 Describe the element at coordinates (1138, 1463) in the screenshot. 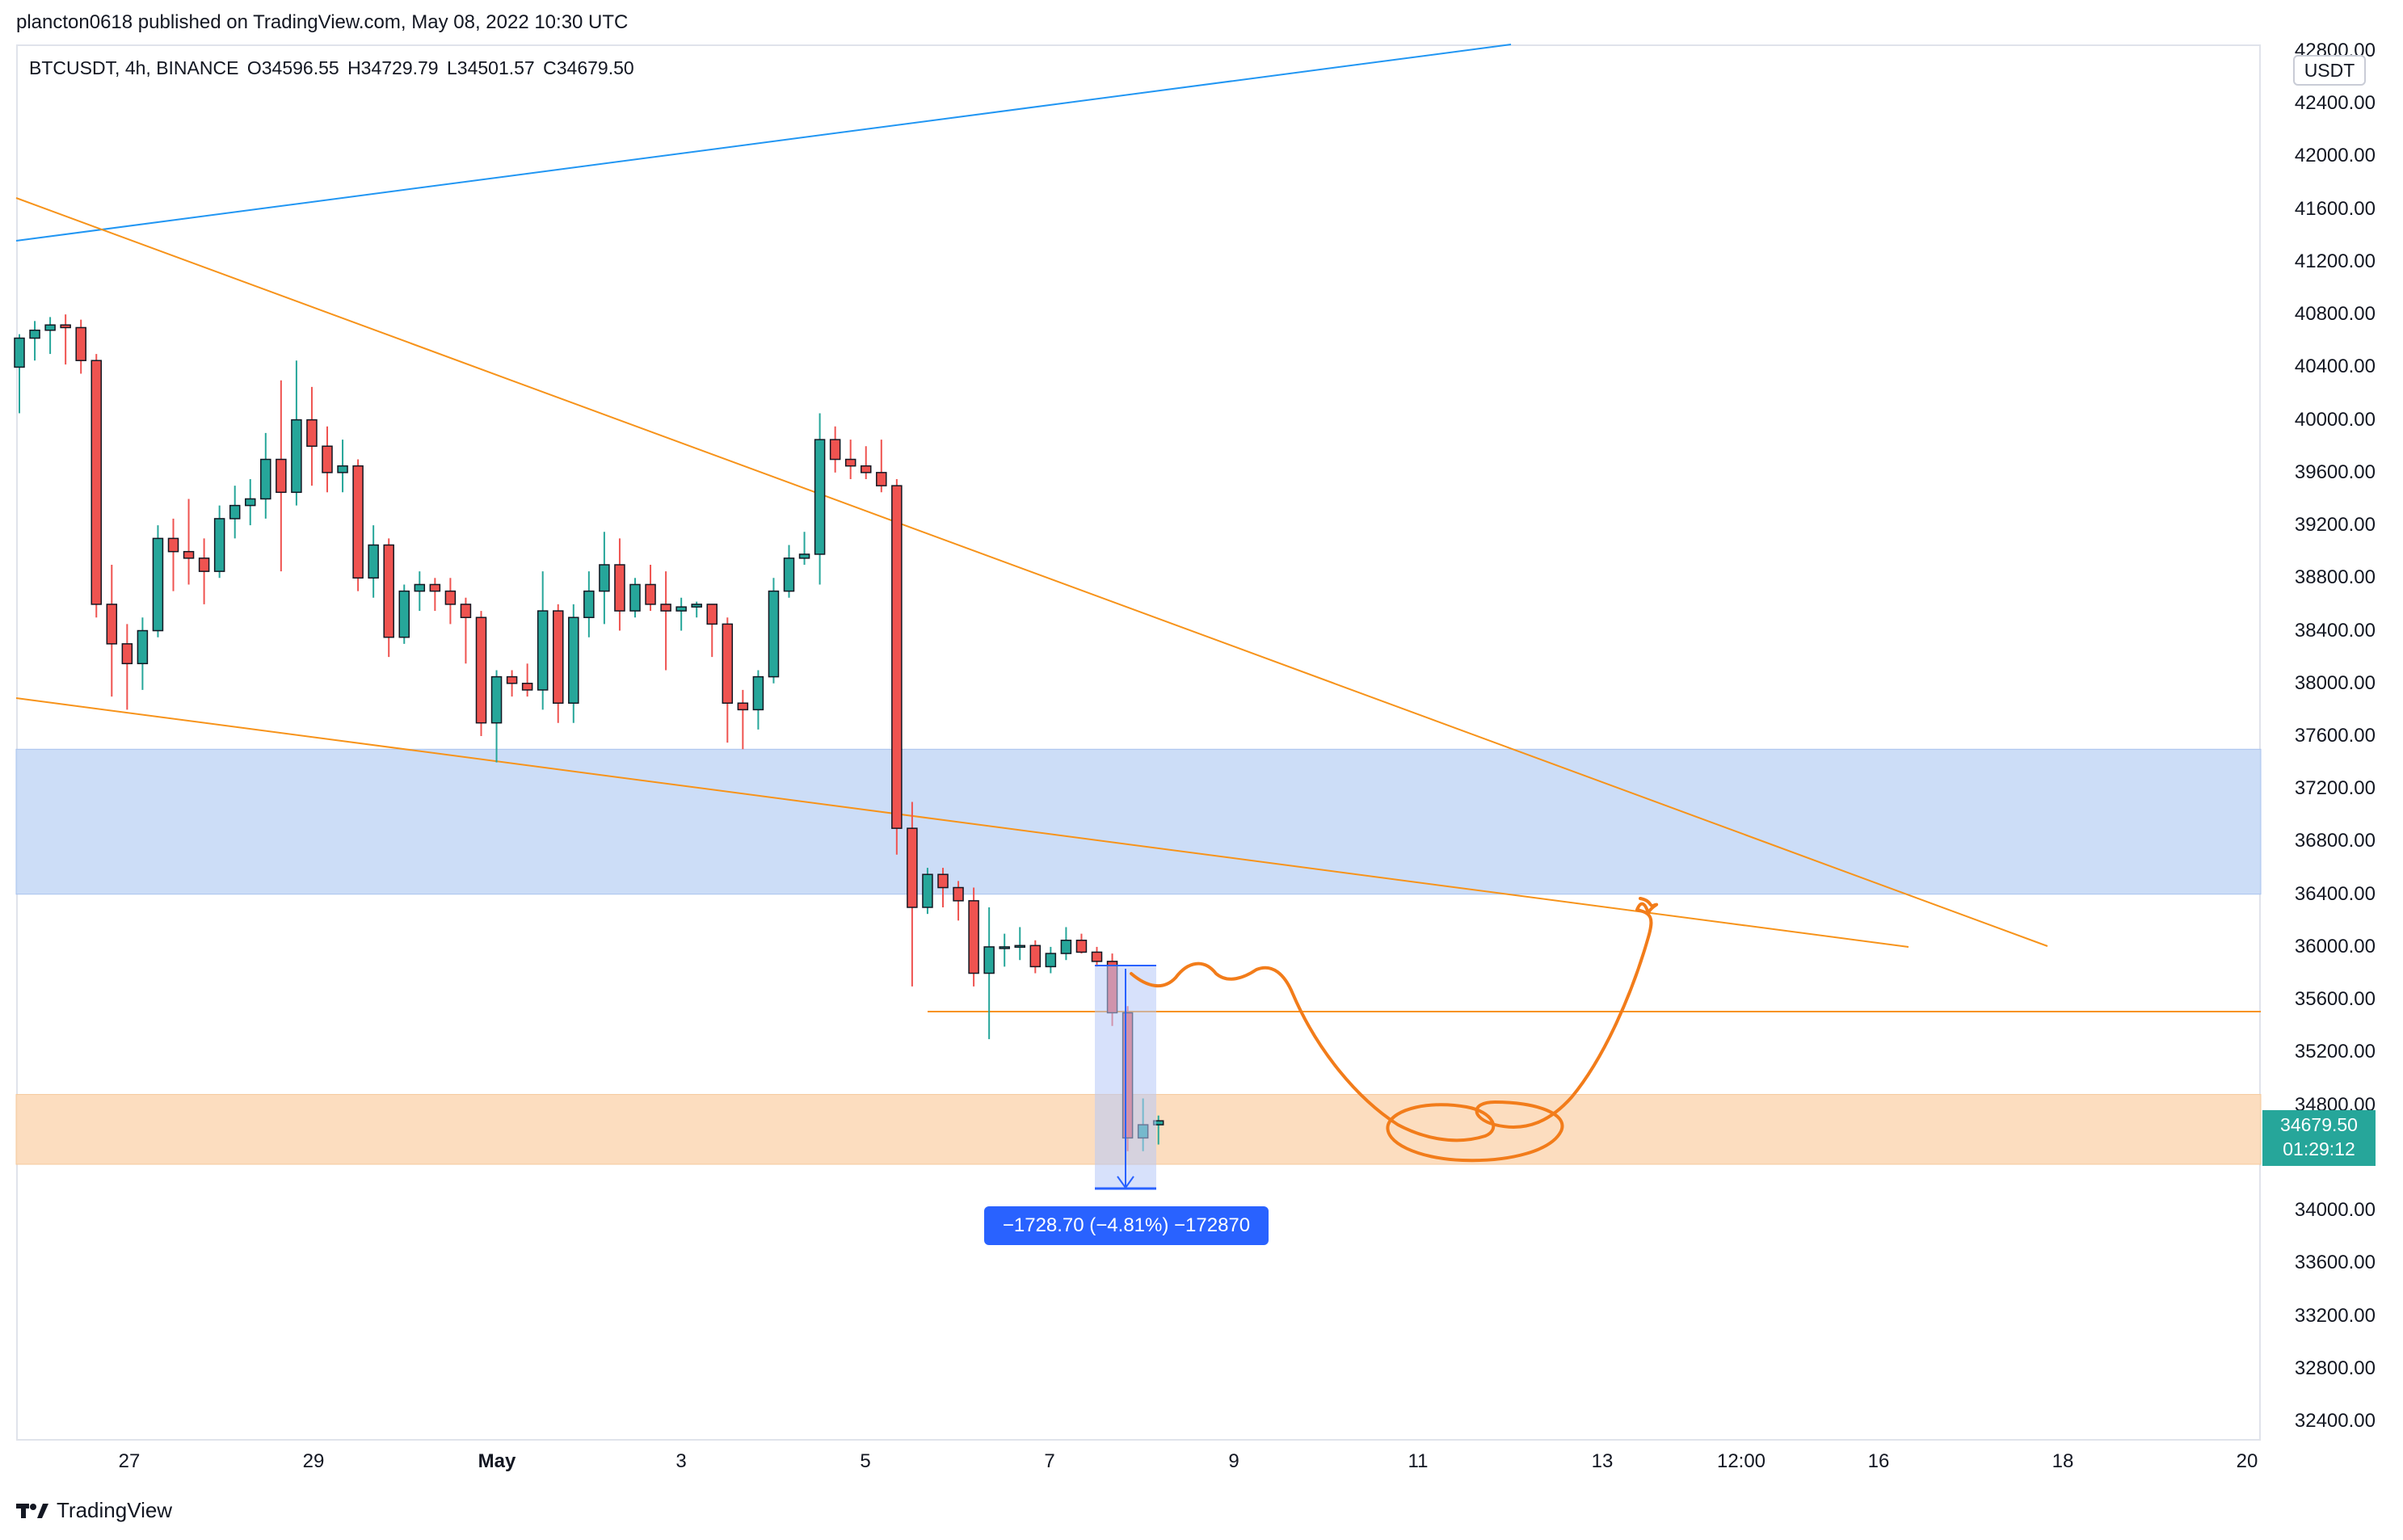

I see `time-axis: 27 29 May 3 5 7 9 11 13 12:00 16 18 20` at that location.